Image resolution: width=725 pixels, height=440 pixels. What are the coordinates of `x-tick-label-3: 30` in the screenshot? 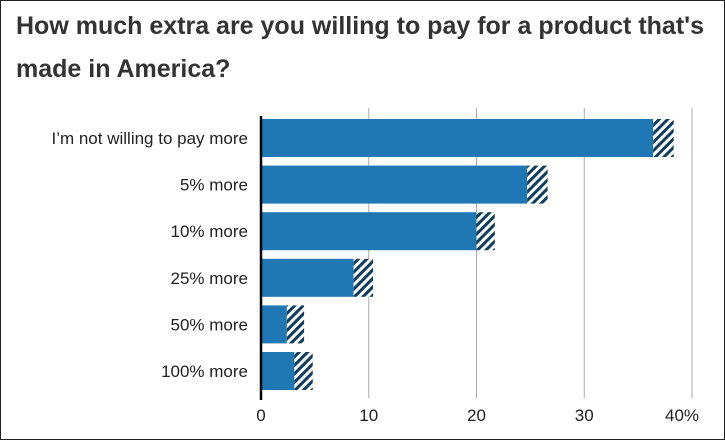 It's located at (584, 415).